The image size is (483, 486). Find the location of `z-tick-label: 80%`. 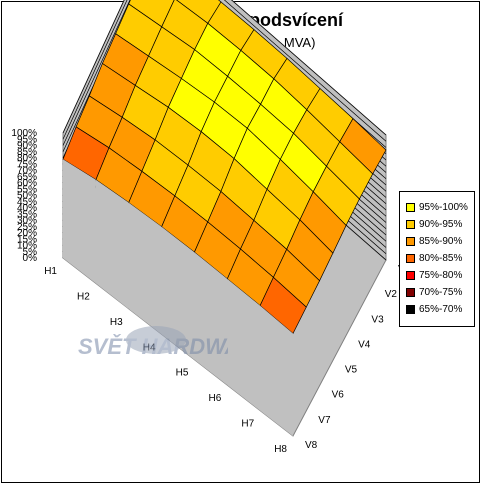

z-tick-label: 80% is located at coordinates (27, 158).